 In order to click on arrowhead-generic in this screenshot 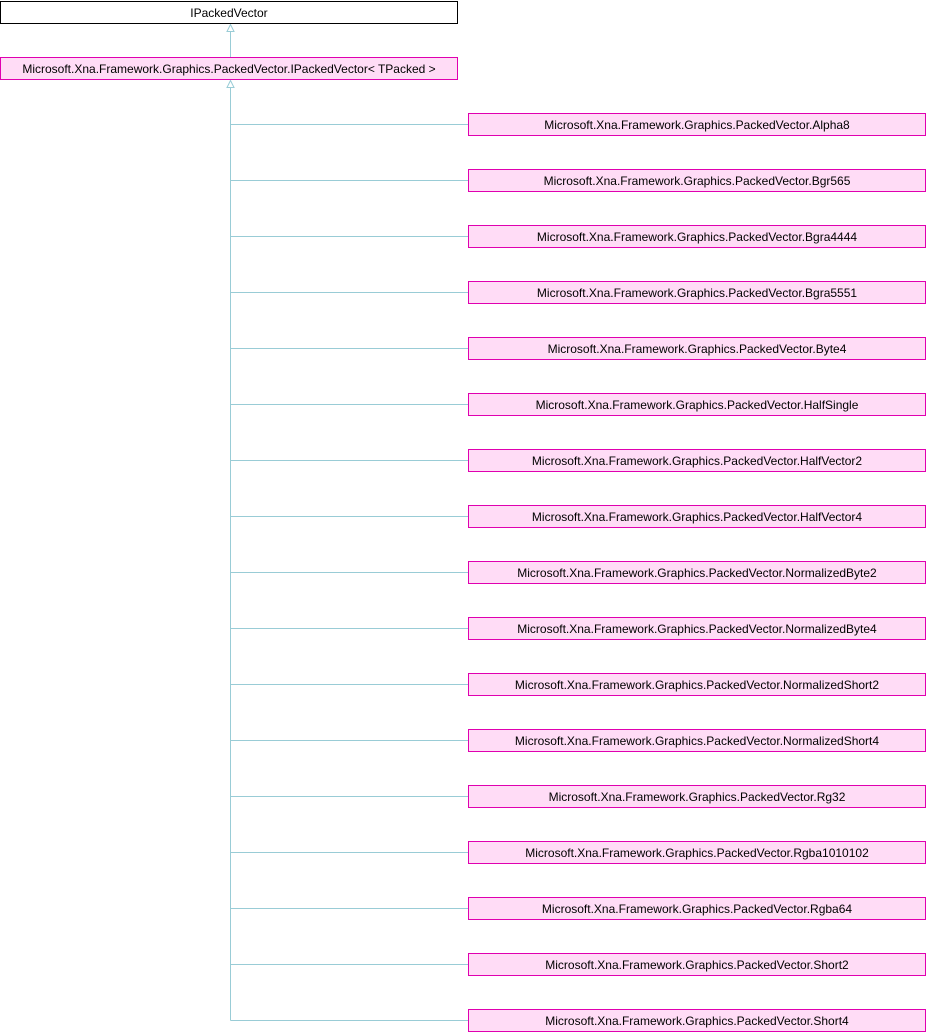, I will do `click(230, 83)`.